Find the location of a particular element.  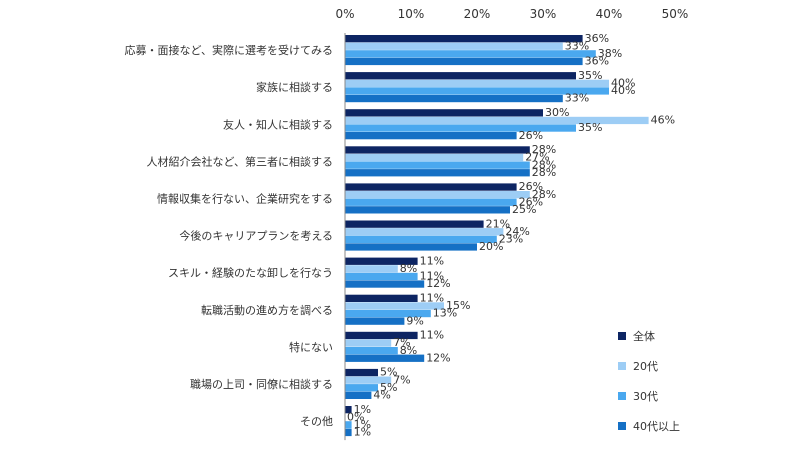

legend-label: 30代 is located at coordinates (645, 396).